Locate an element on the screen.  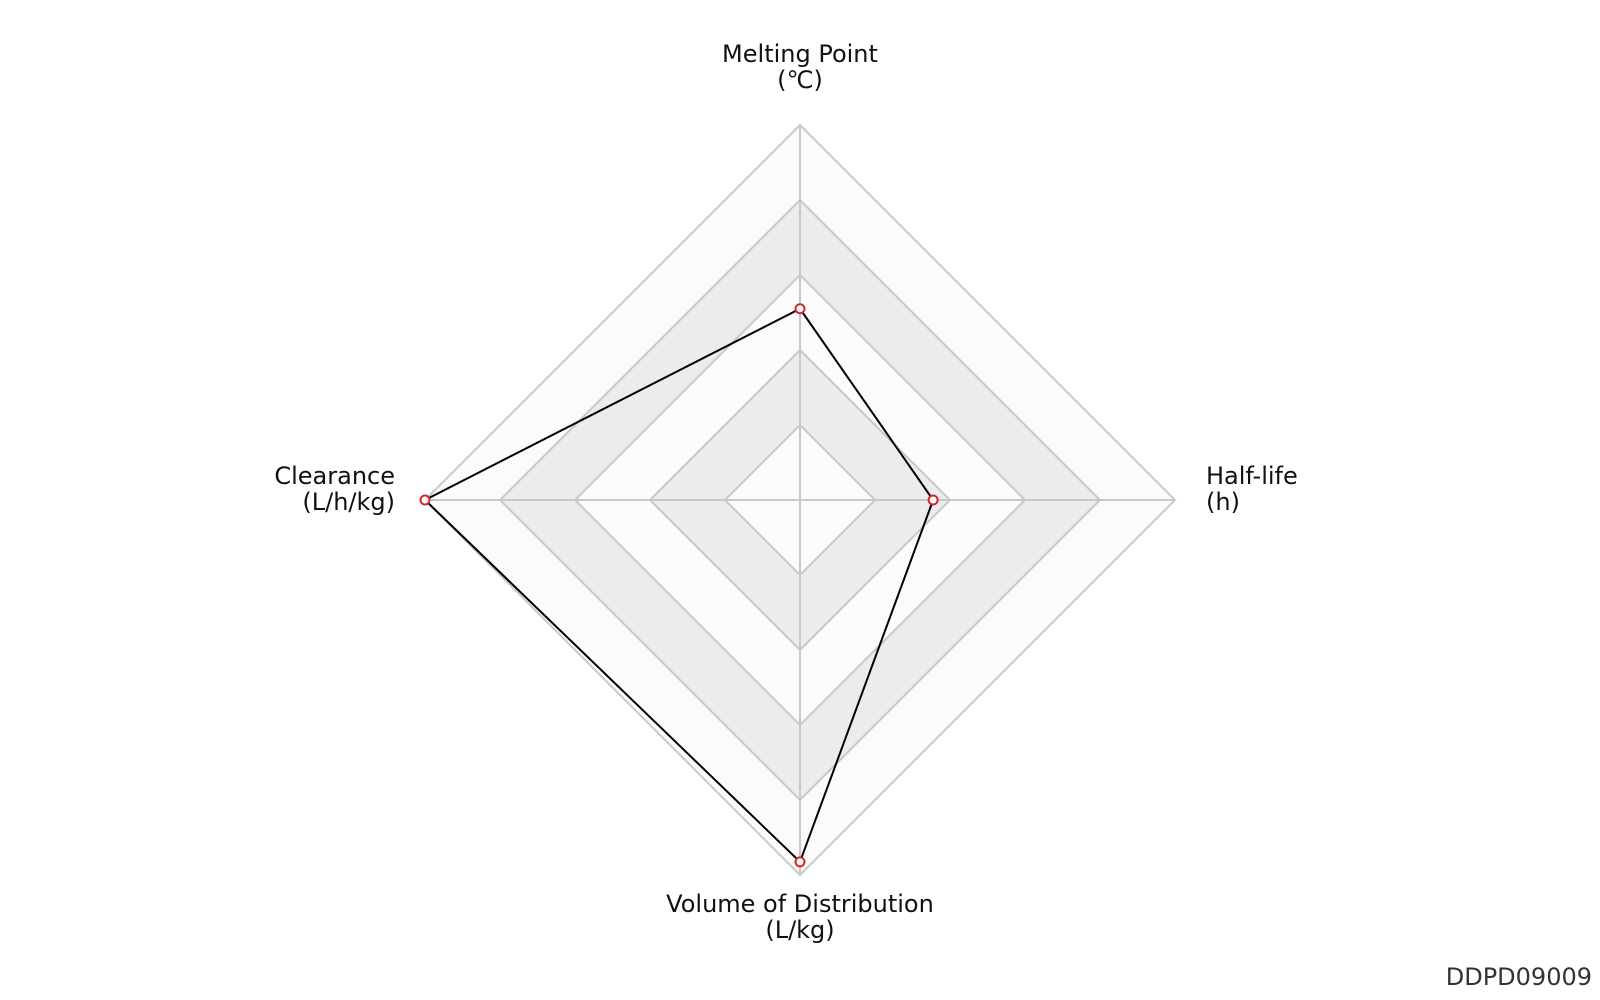
axis-unit-volume-of-distribution: (L/kg) is located at coordinates (799, 930).